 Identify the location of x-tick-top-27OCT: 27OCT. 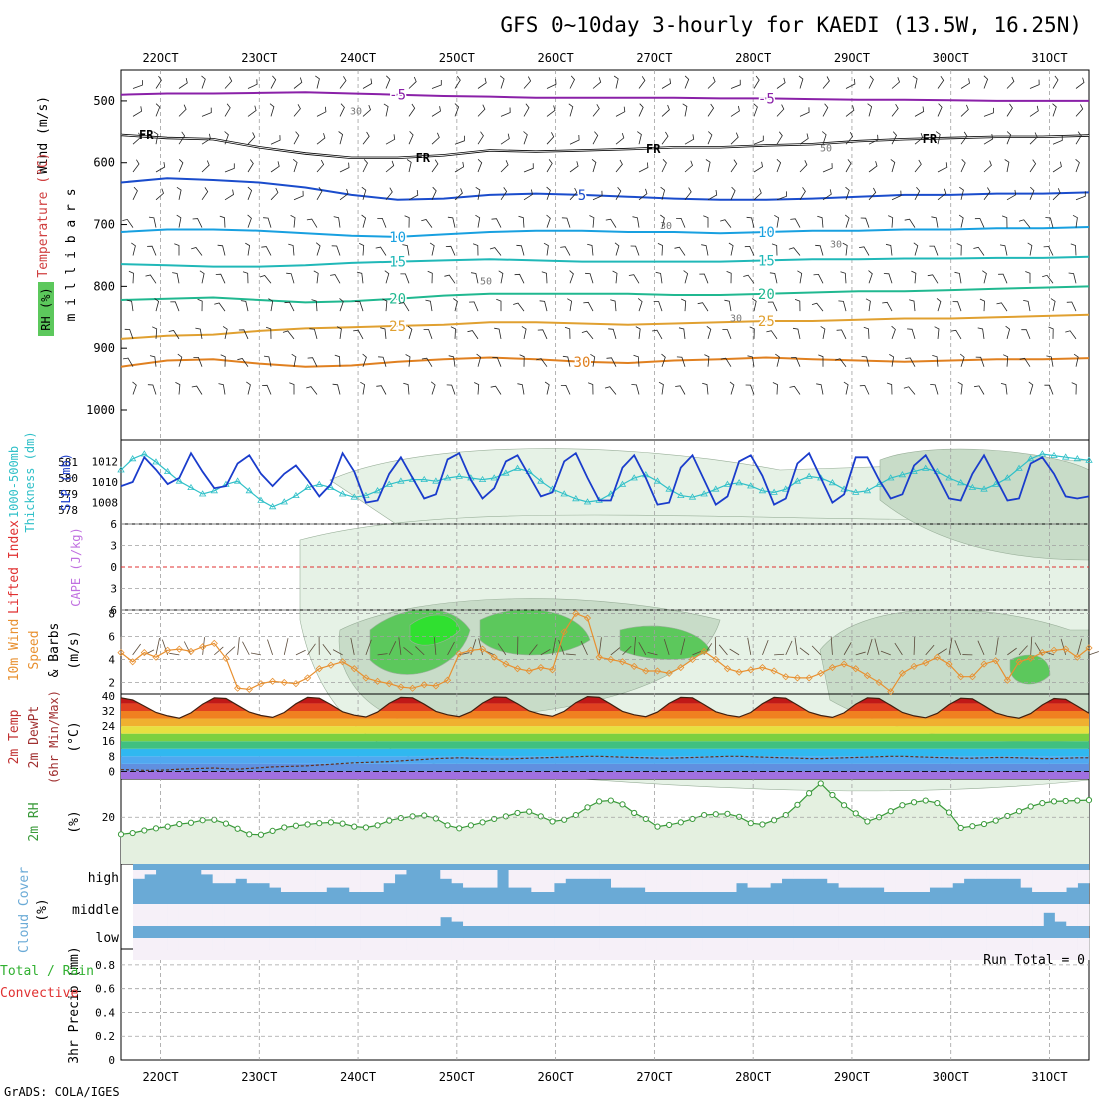
(654, 58).